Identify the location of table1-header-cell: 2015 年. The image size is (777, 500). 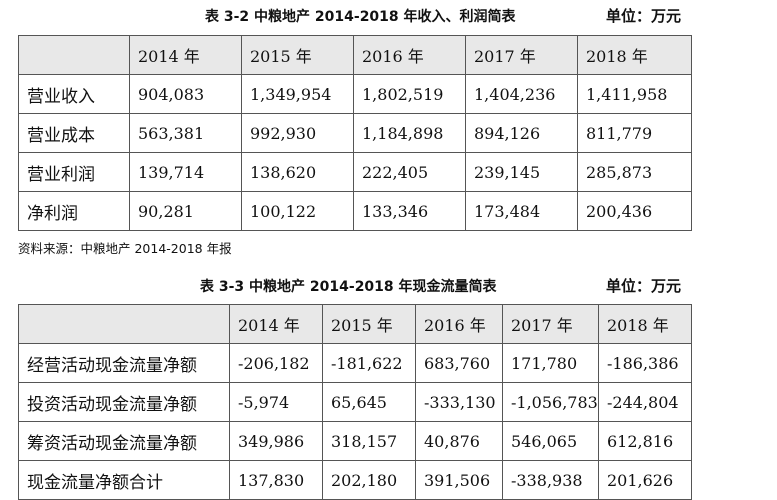
(297, 55).